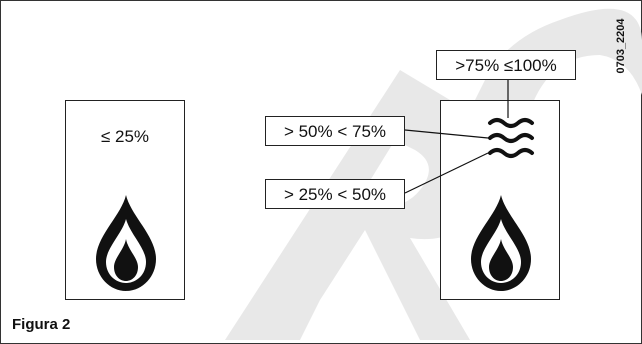 The image size is (642, 344). Describe the element at coordinates (335, 131) in the screenshot. I see `level-label-middle: > 50% < 75%` at that location.